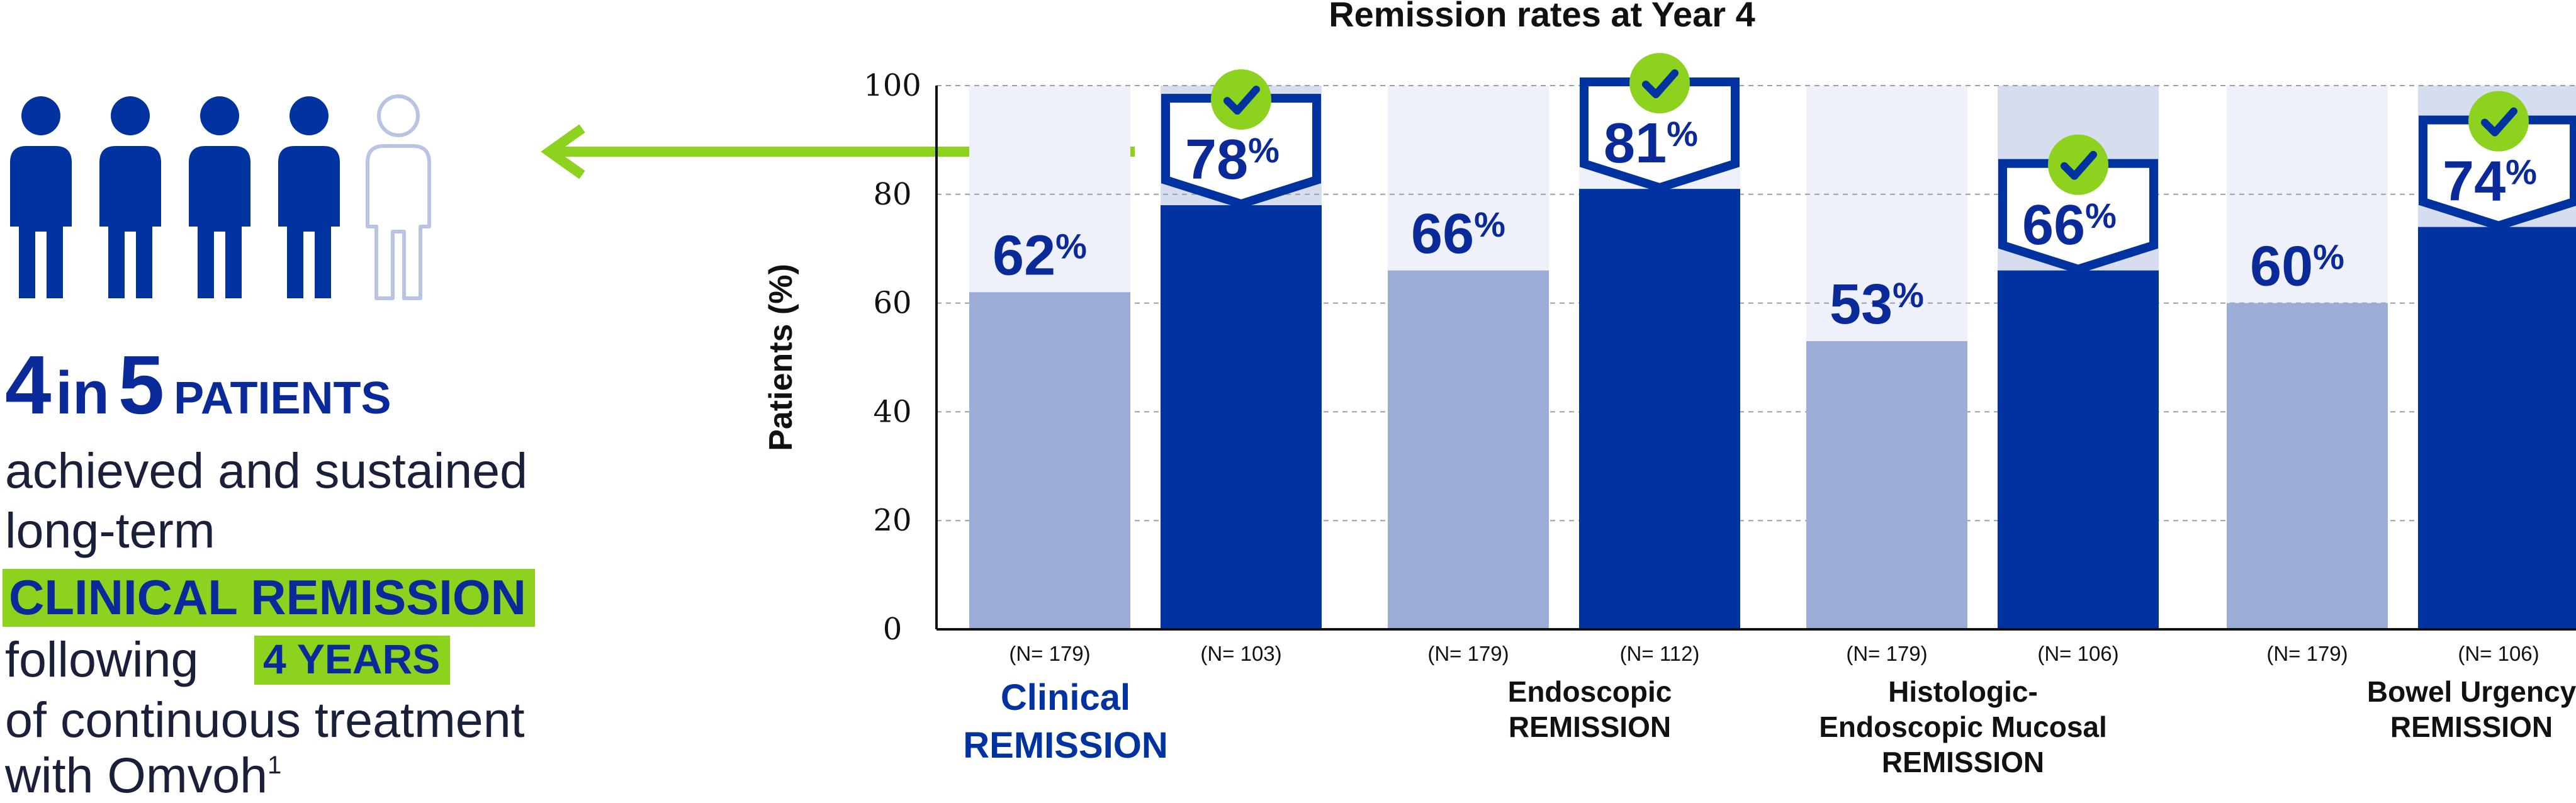 The image size is (2576, 803). I want to click on headline-number-2: 5, so click(141, 385).